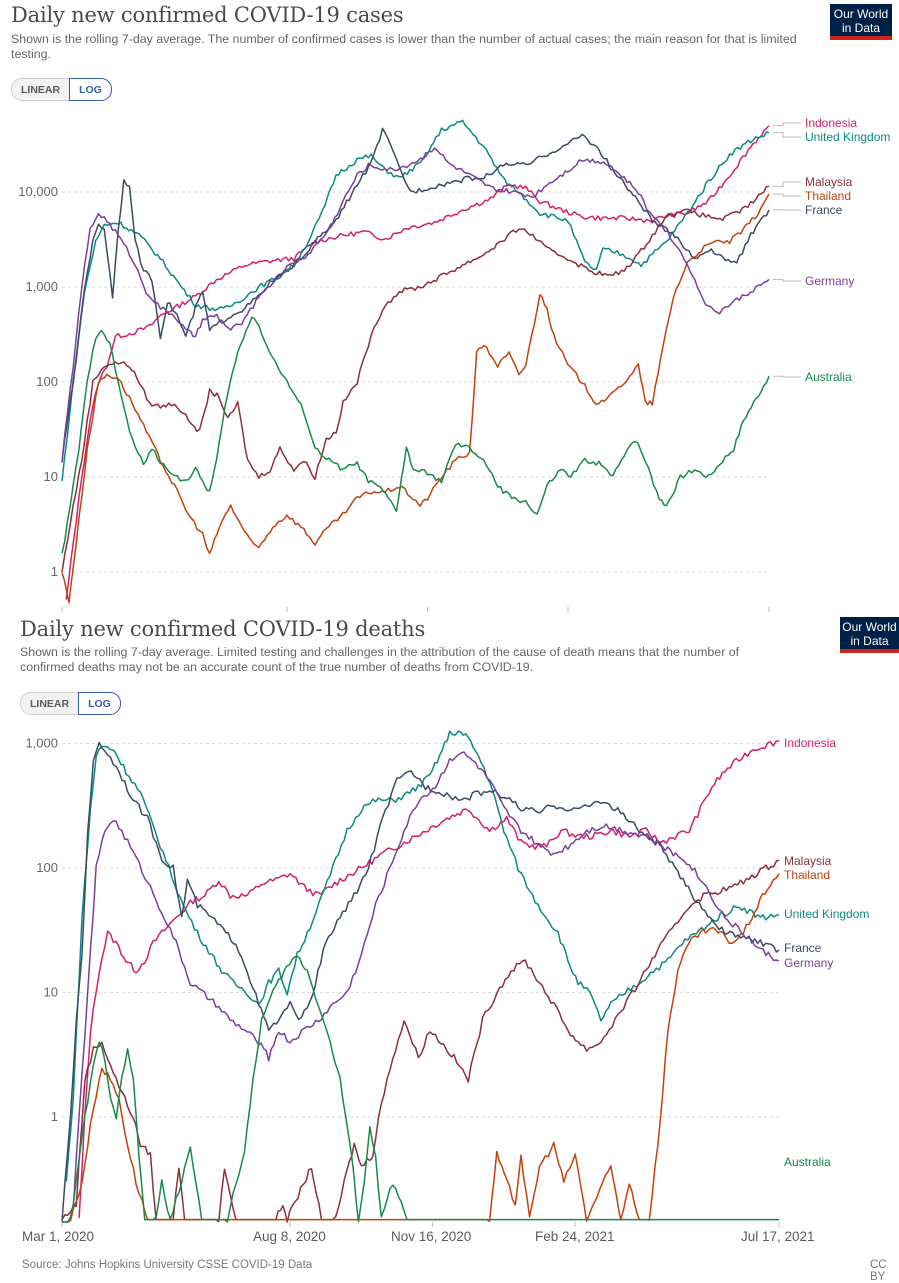  Describe the element at coordinates (810, 743) in the screenshot. I see `series-label-indonesia: Indonesia` at that location.